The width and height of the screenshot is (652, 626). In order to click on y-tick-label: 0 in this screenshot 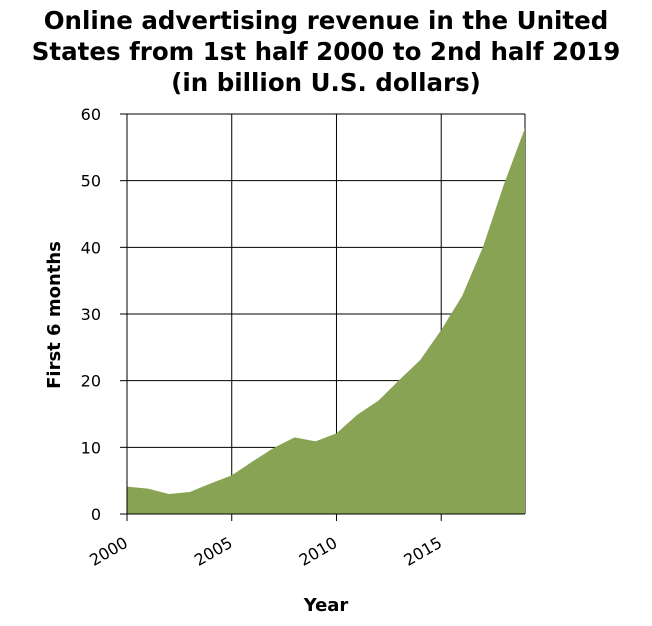, I will do `click(96, 514)`.